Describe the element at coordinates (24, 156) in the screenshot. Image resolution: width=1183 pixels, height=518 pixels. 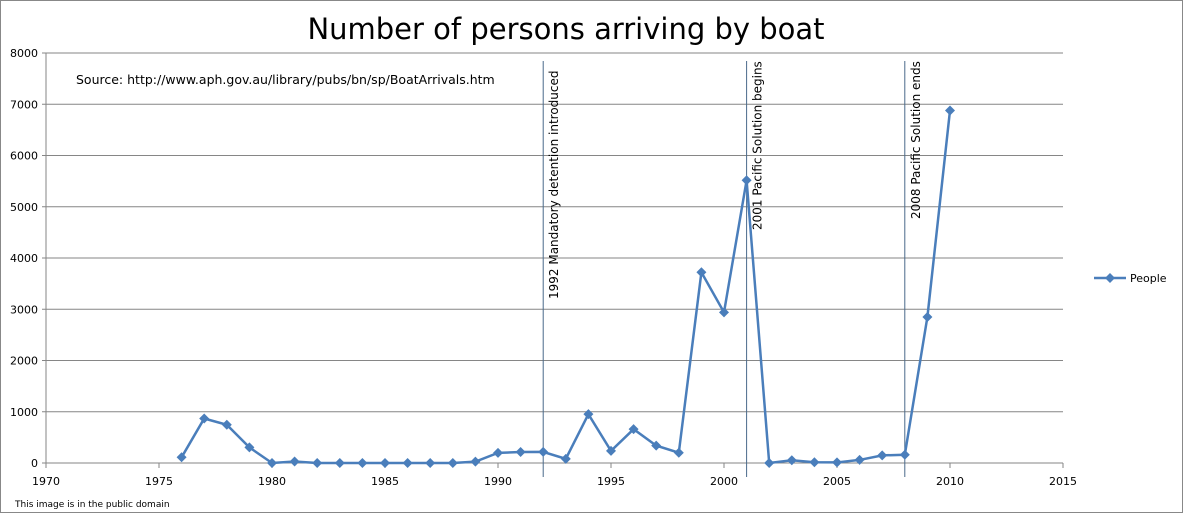
I see `y-tick-label: 6000` at that location.